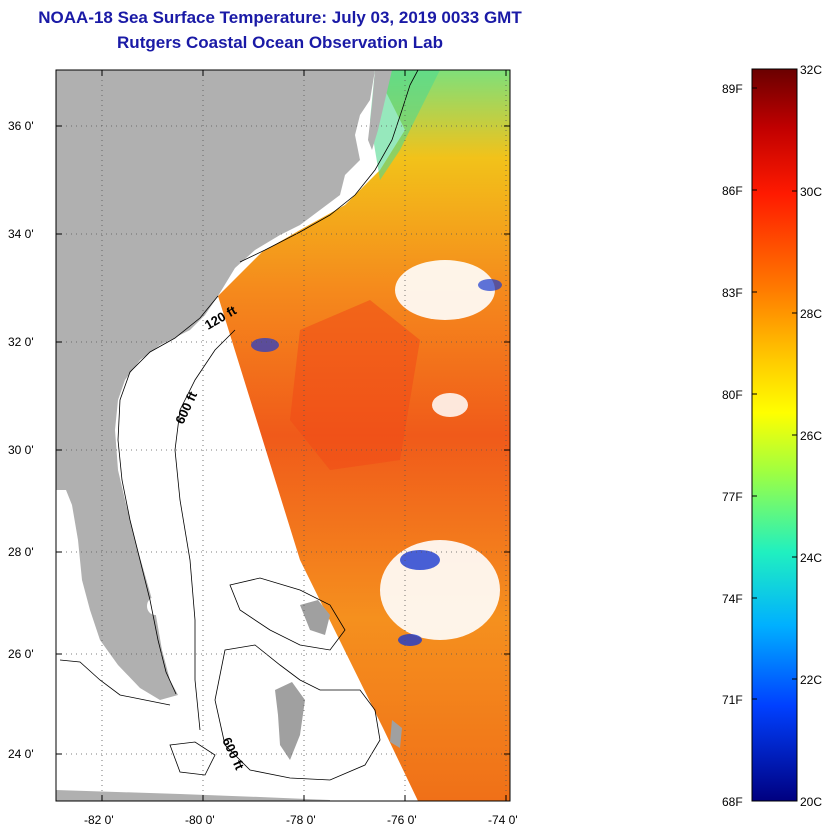 The image size is (833, 832). I want to click on colorbar-c-label: 20C, so click(811, 802).